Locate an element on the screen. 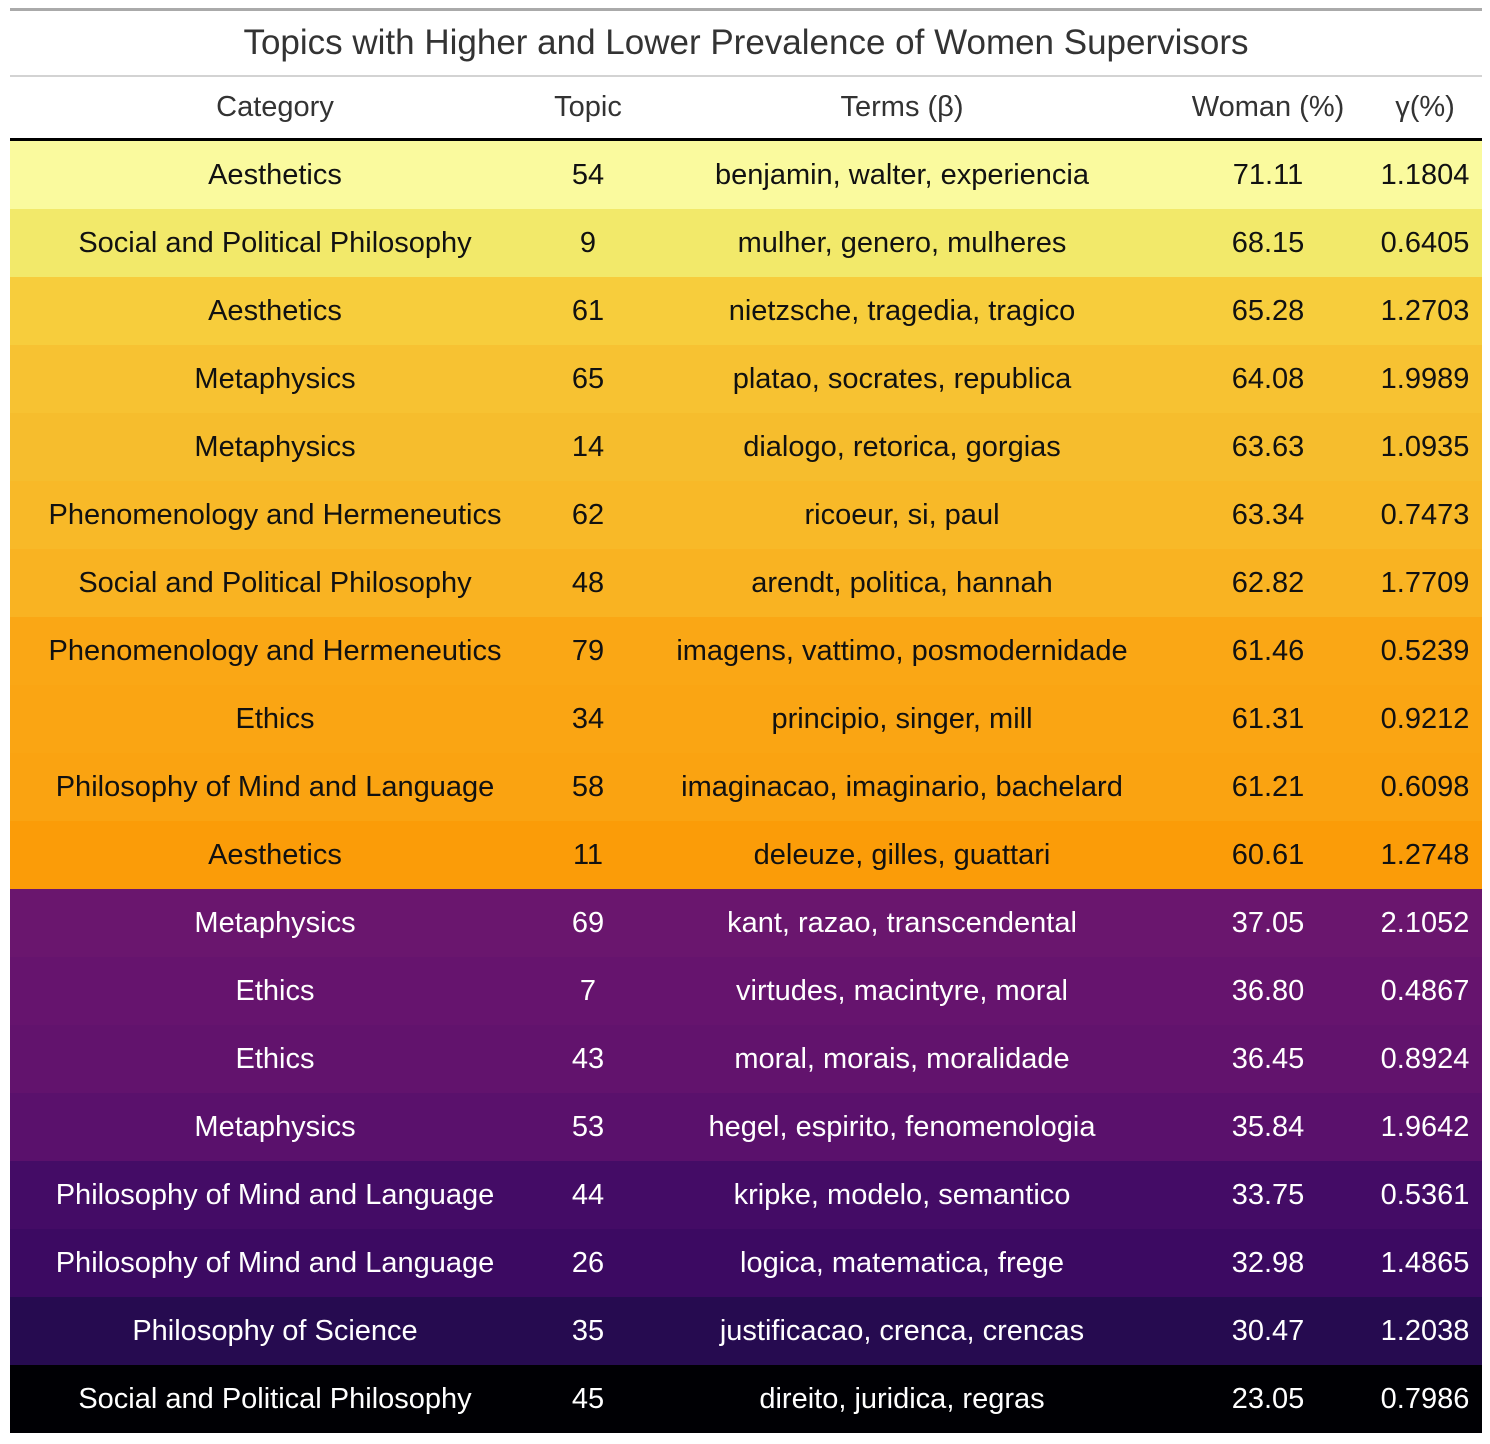 The image size is (1490, 1444). cell-woman-percent: 64.08 is located at coordinates (1268, 378).